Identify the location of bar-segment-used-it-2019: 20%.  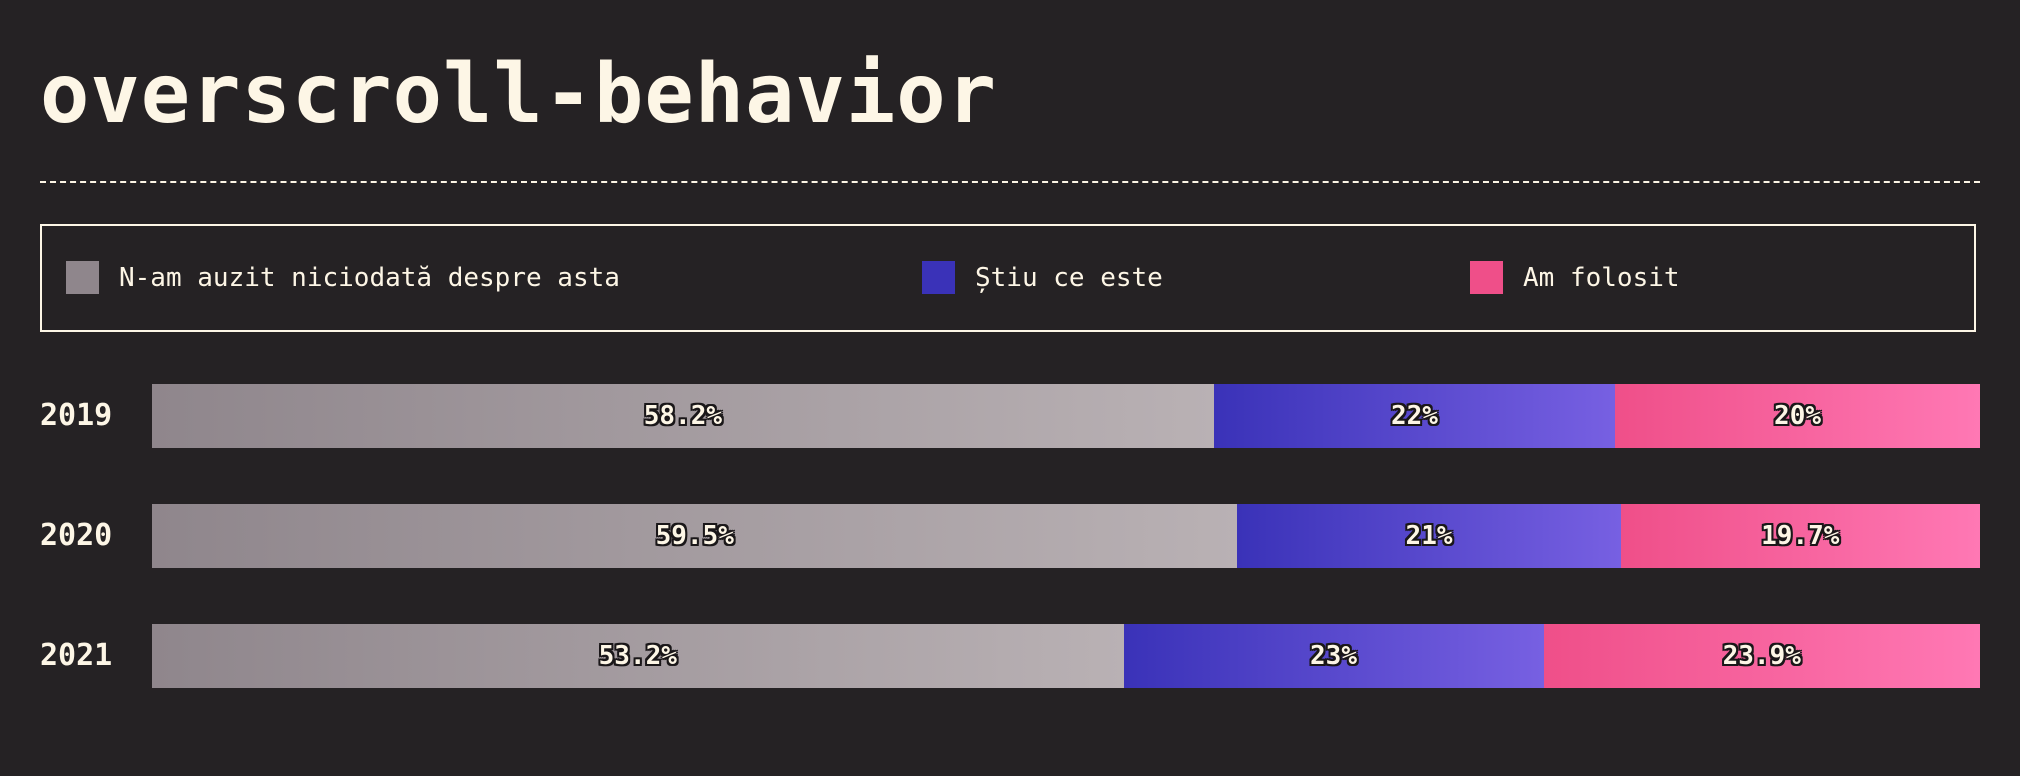
(1797, 416).